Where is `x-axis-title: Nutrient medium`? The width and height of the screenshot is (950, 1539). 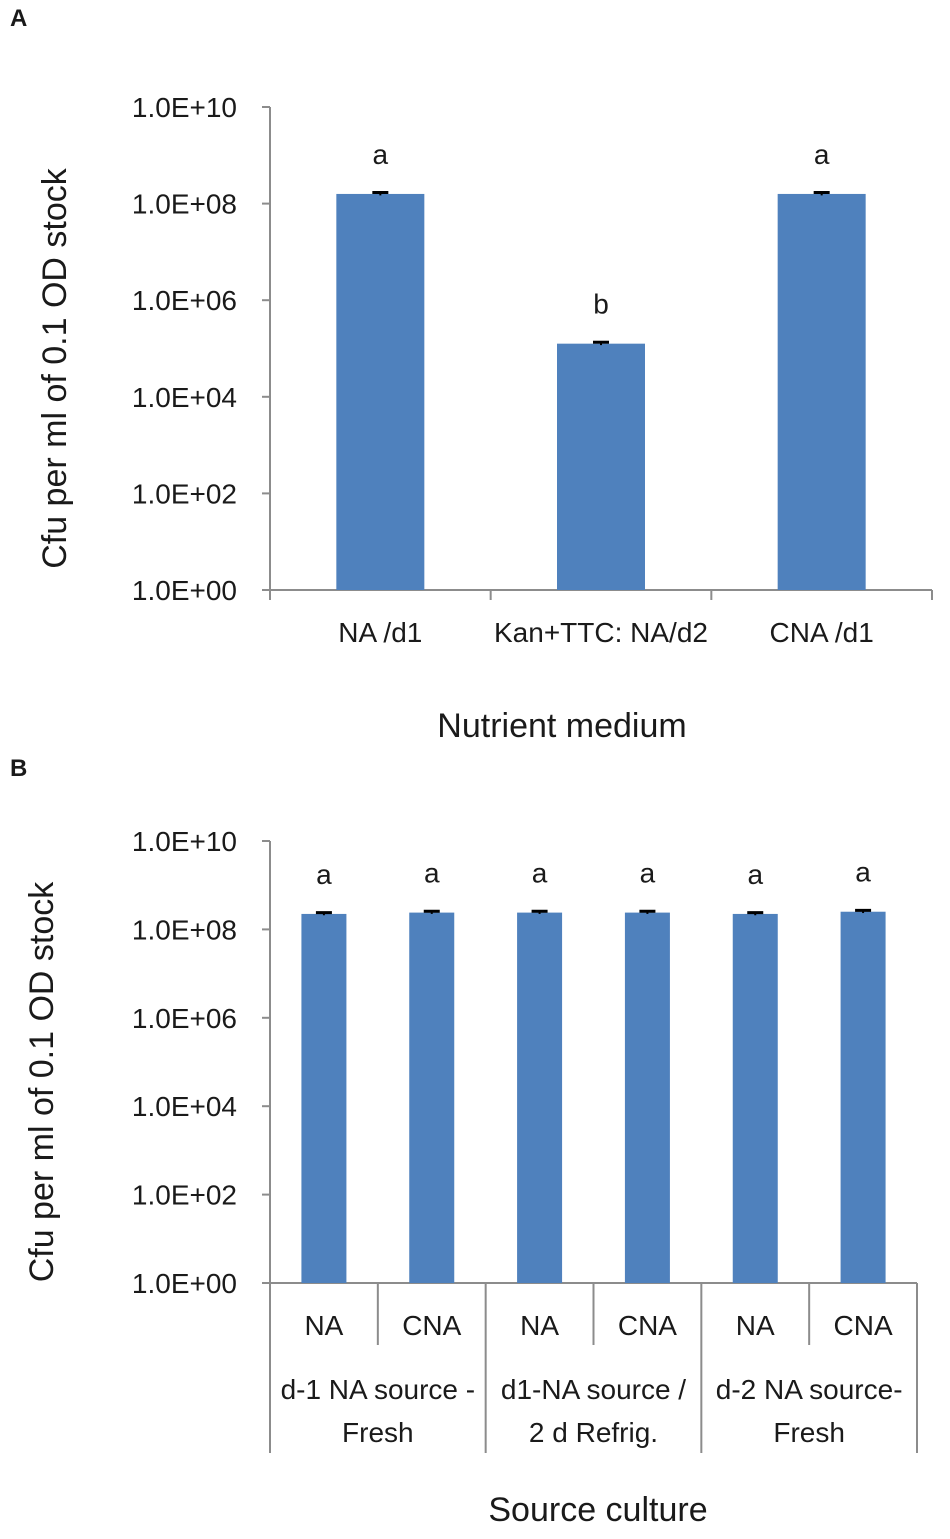 x-axis-title: Nutrient medium is located at coordinates (561, 726).